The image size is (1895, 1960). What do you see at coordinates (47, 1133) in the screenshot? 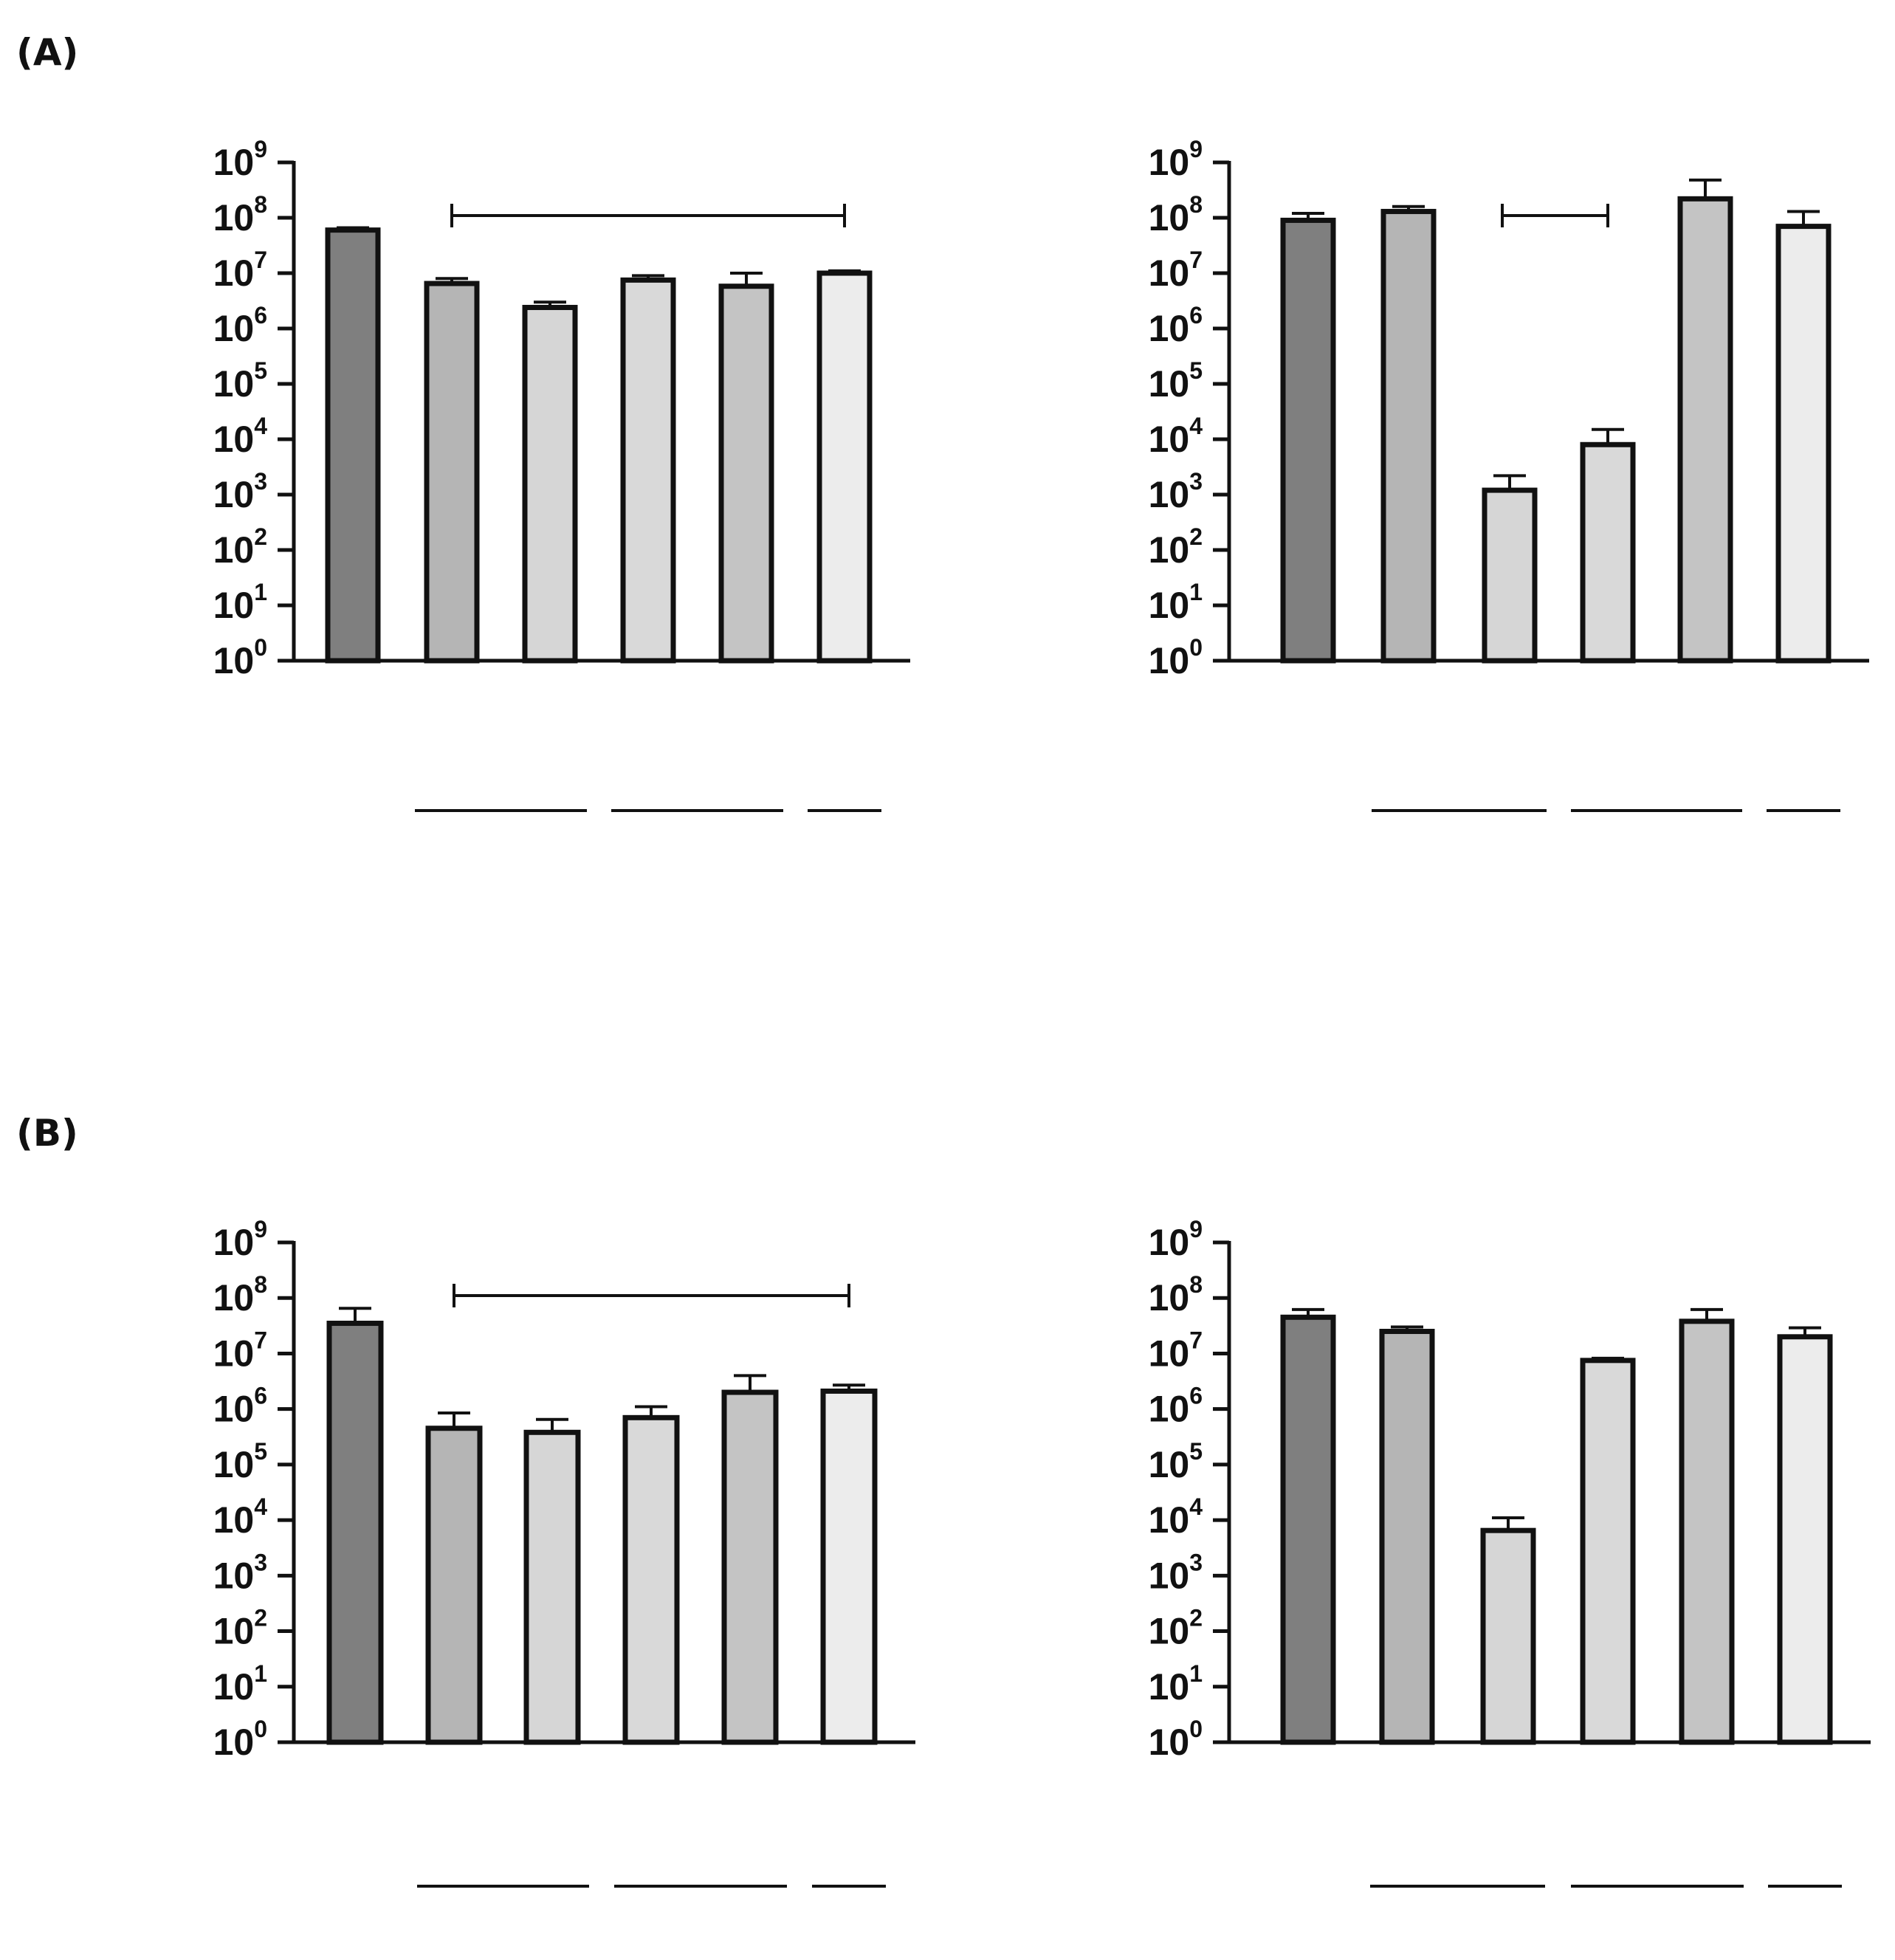
I see `panel-label-b: (B)` at bounding box center [47, 1133].